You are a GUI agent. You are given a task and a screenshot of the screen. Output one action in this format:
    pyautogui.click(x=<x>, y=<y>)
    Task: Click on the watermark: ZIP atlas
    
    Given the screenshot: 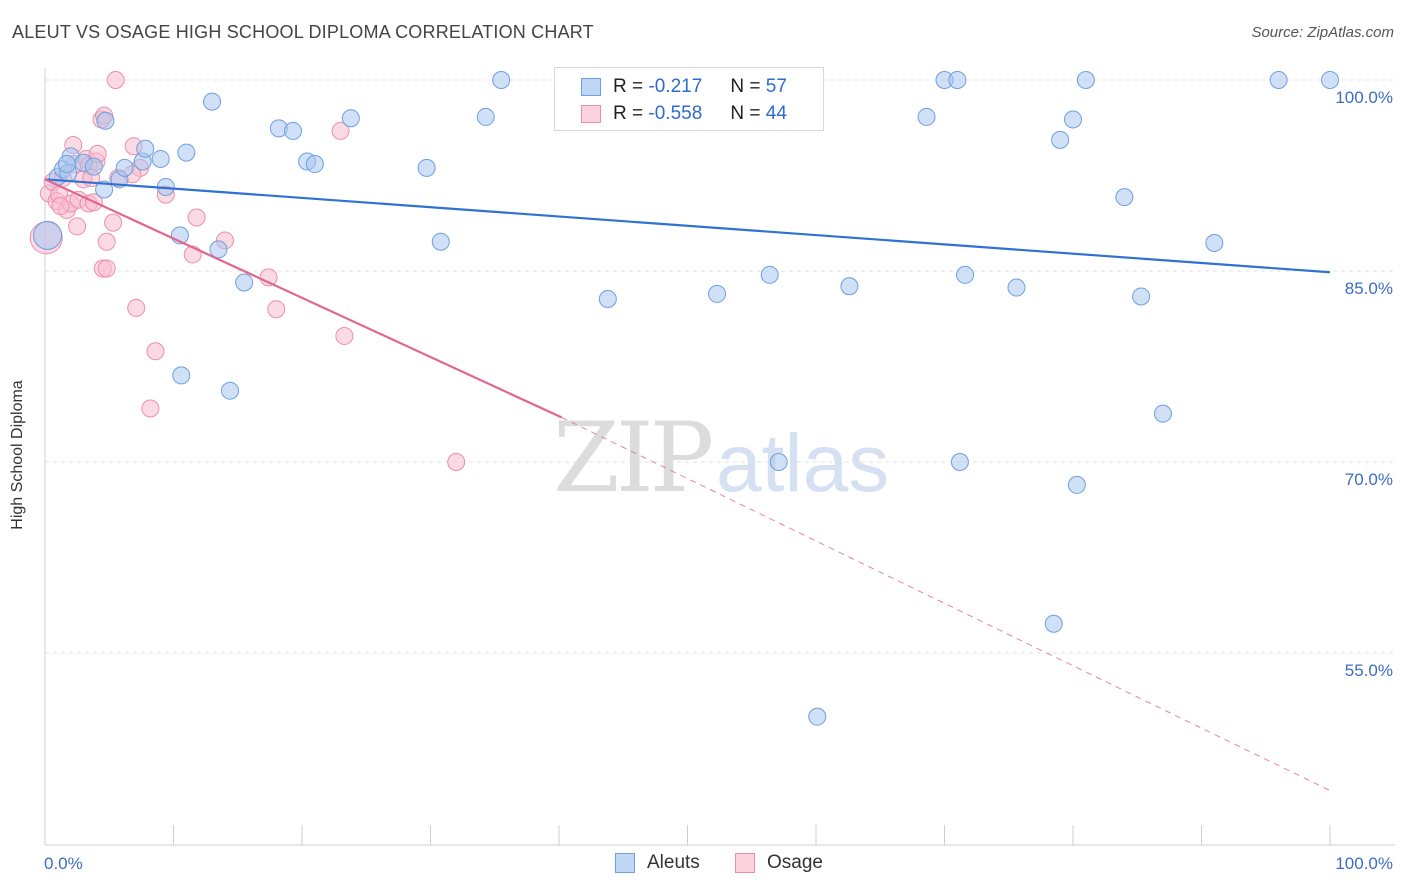 What is the action you would take?
    pyautogui.click(x=721, y=458)
    